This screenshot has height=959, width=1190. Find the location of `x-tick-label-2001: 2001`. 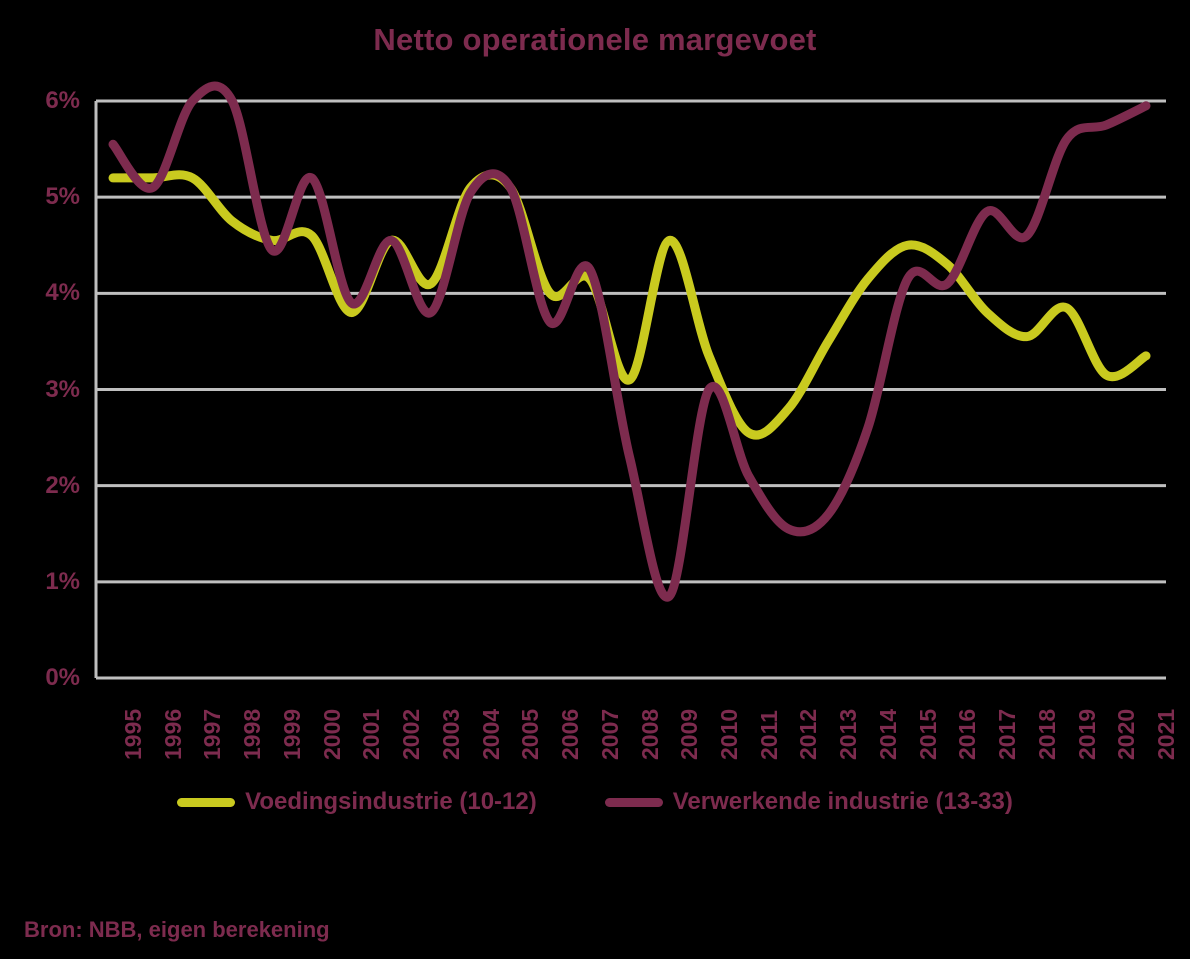

x-tick-label-2001: 2001 is located at coordinates (371, 734).